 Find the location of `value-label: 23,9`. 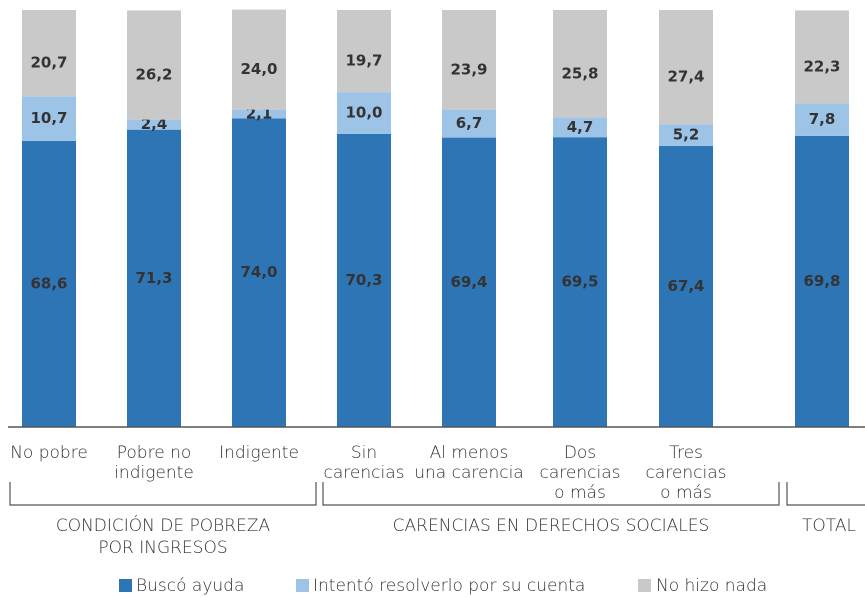

value-label: 23,9 is located at coordinates (468, 69).